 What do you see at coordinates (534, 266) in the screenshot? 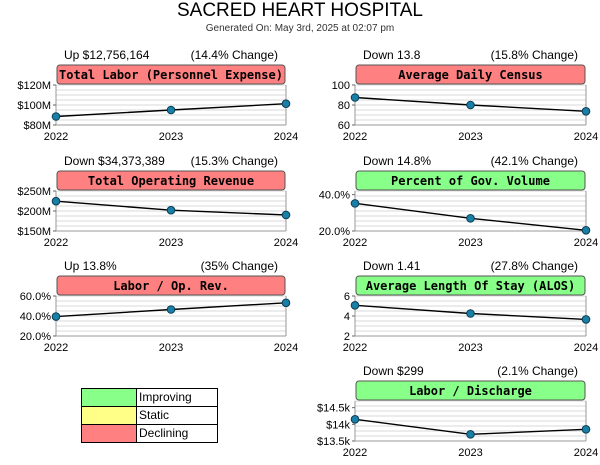
I see `change-label: (27.8% Change)` at bounding box center [534, 266].